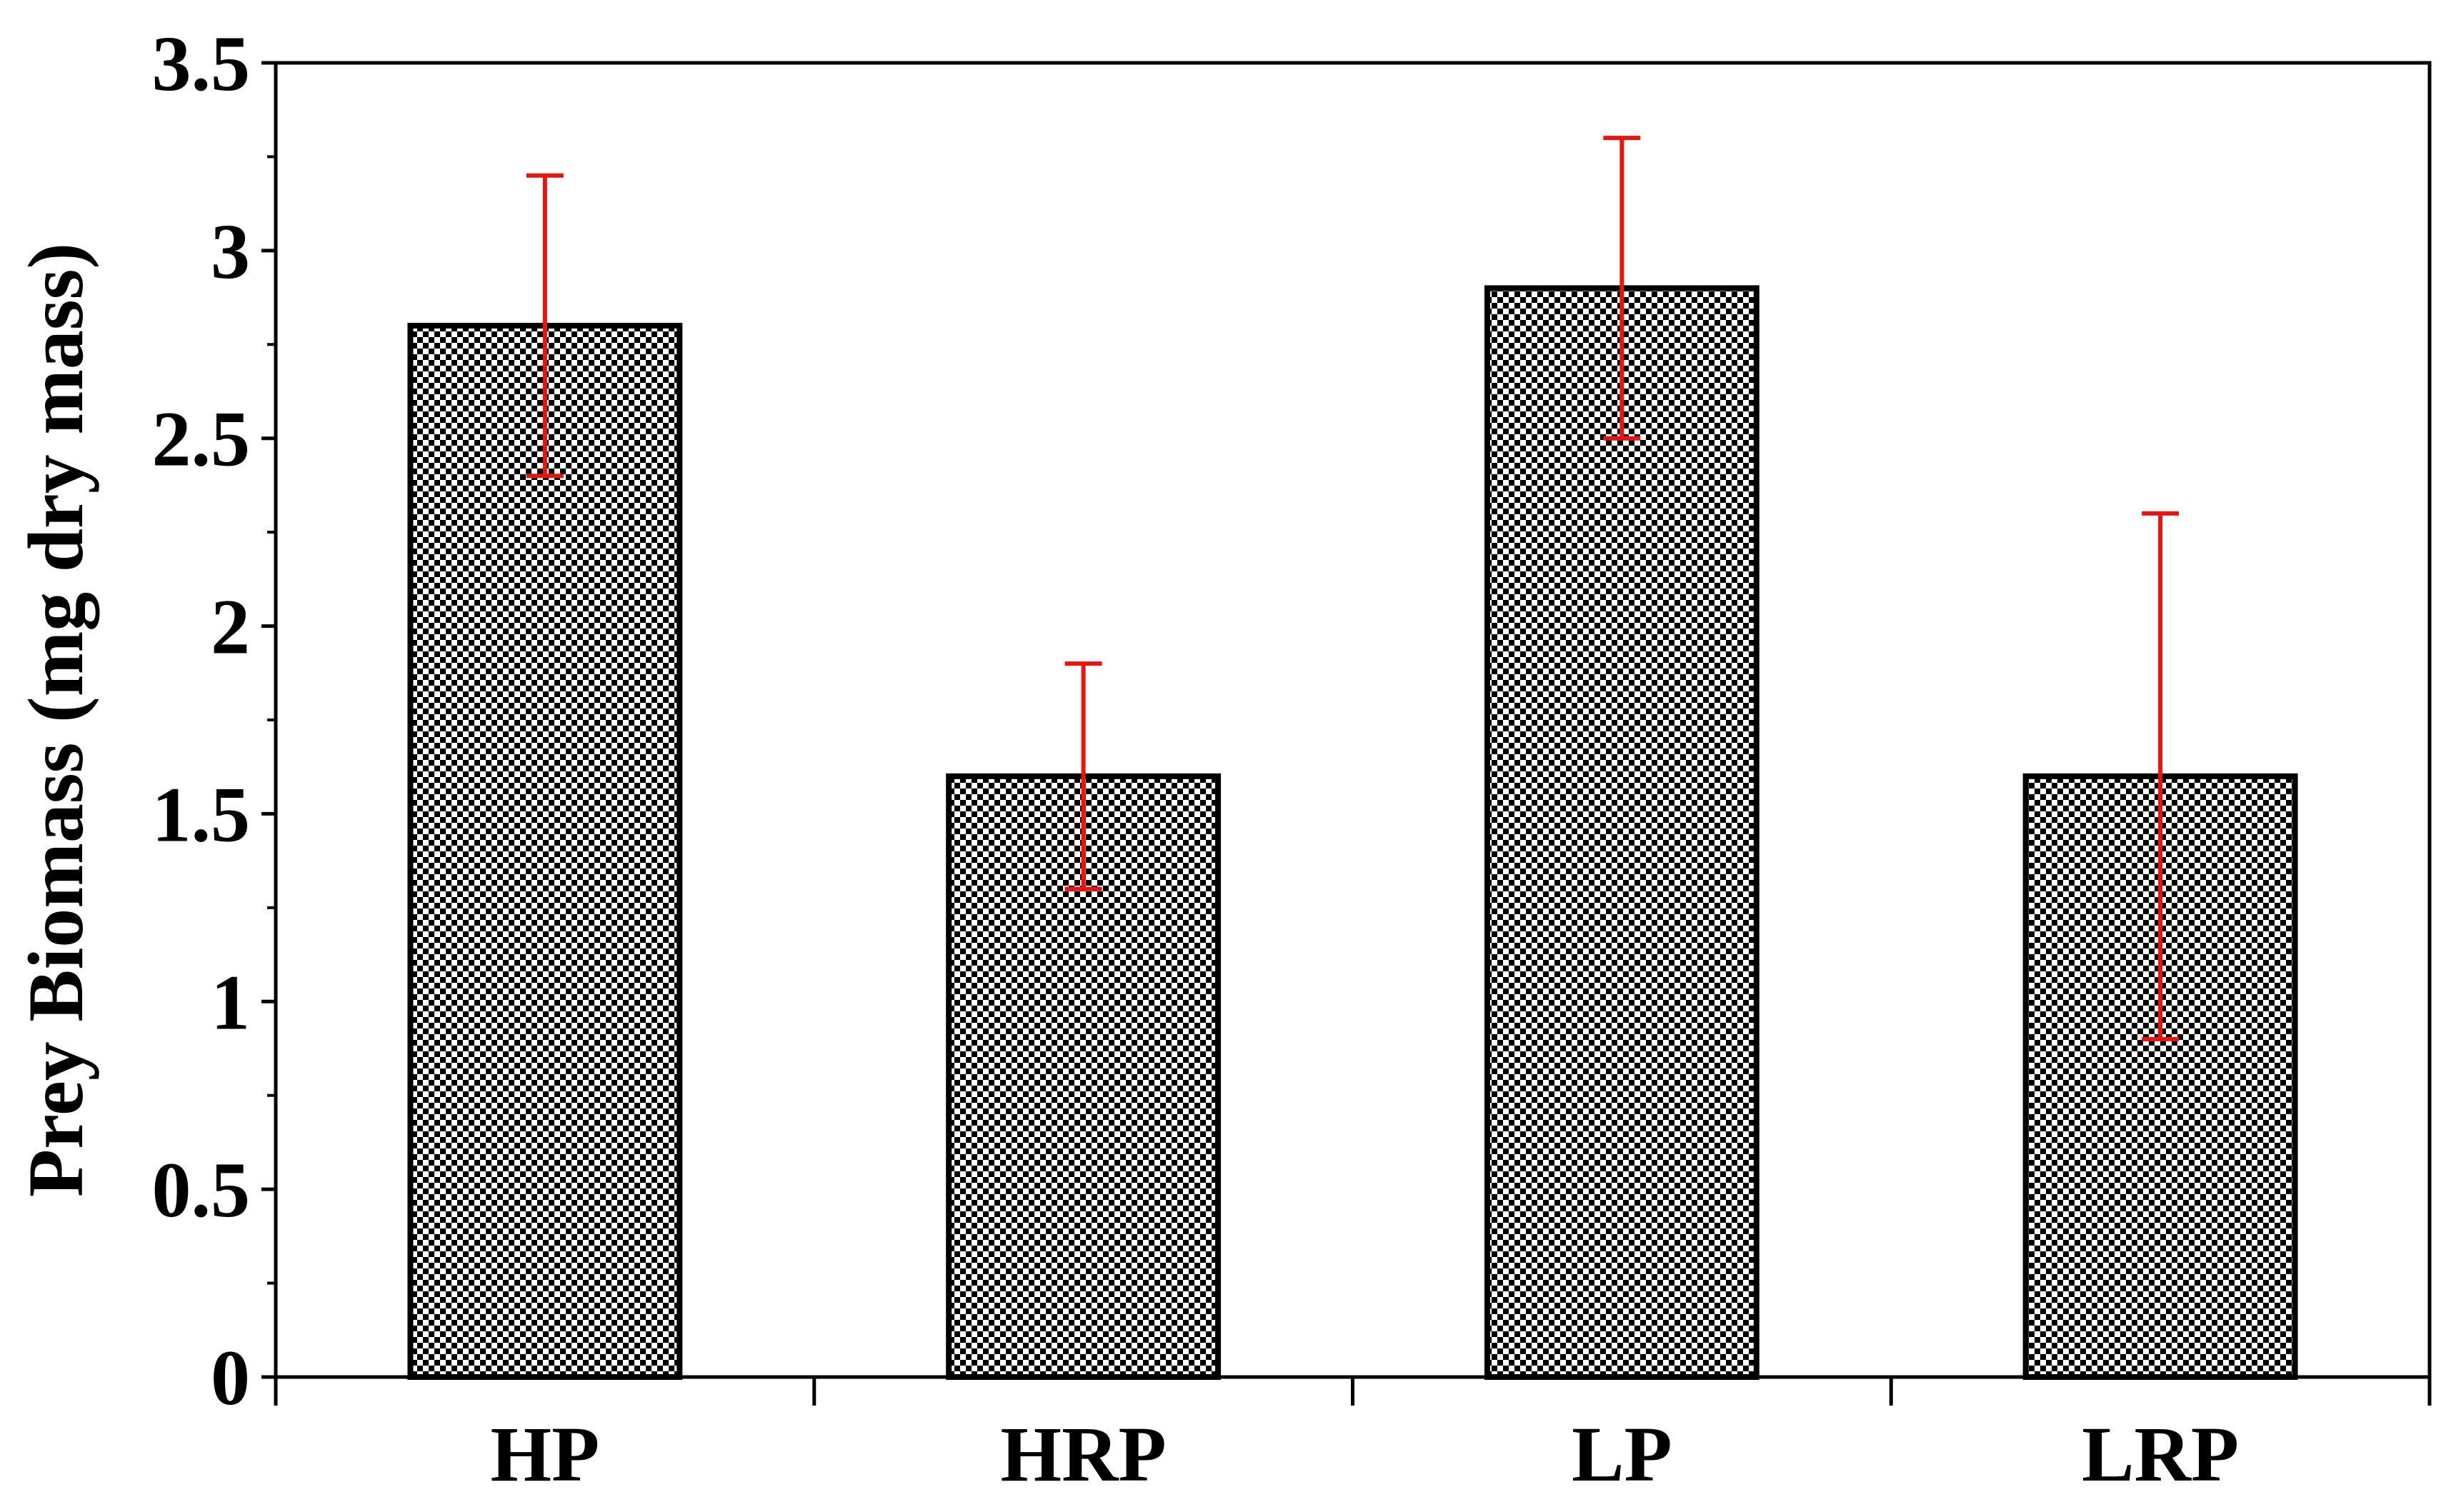 This screenshot has height=1512, width=2451. Describe the element at coordinates (1353, 1437) in the screenshot. I see `x-axis: HP HRP LP LRP` at that location.